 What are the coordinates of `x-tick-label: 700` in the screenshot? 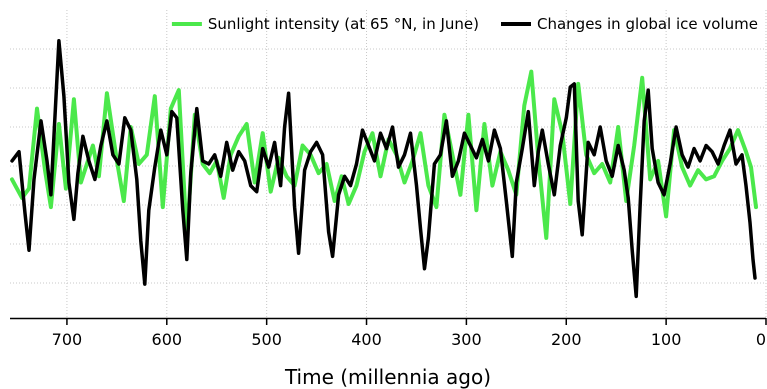 It's located at (67, 339).